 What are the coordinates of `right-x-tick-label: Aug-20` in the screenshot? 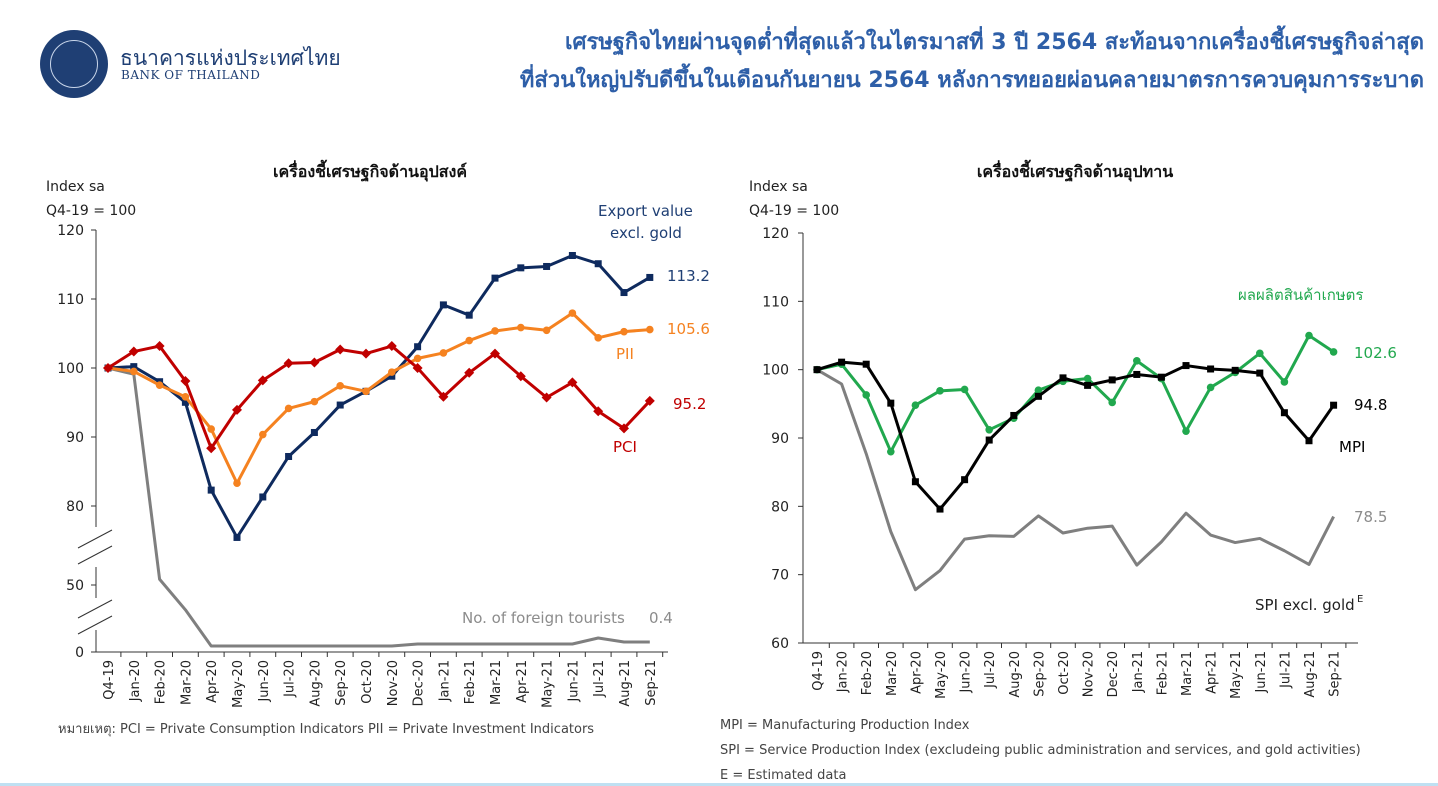 It's located at (1015, 674).